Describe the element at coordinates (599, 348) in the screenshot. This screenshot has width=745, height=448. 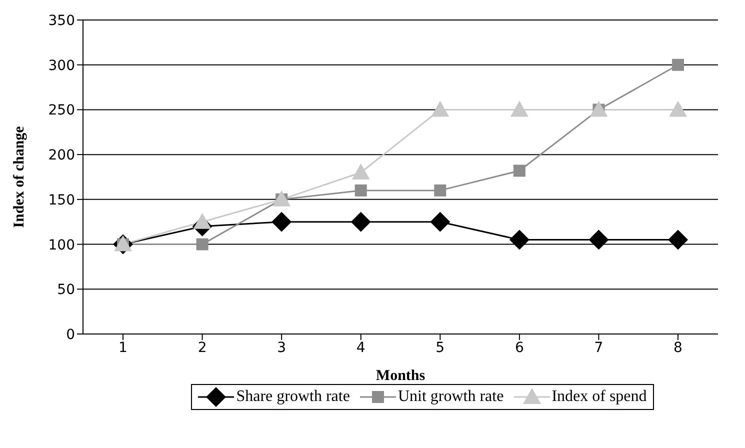
I see `x-tick-label: 7` at that location.